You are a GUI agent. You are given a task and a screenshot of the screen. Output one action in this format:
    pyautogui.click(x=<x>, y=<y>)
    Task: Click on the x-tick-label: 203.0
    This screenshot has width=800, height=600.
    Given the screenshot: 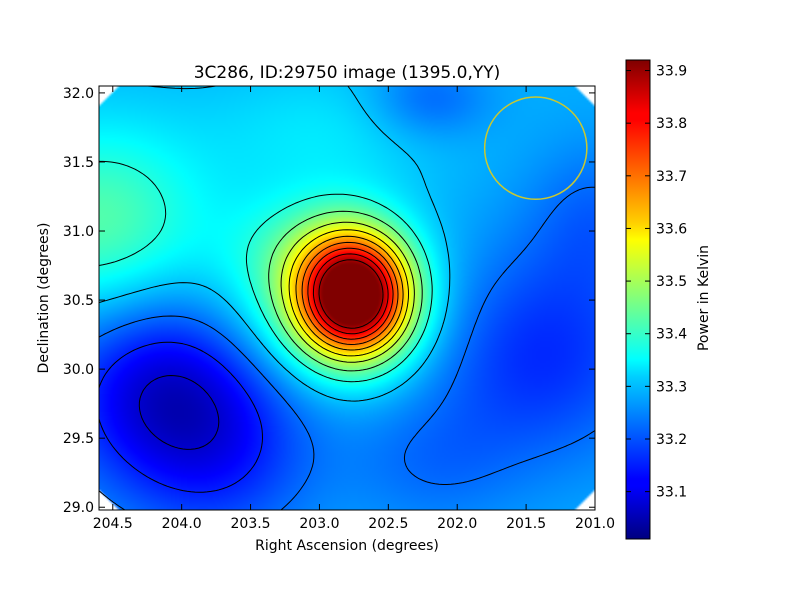 What is the action you would take?
    pyautogui.click(x=319, y=524)
    